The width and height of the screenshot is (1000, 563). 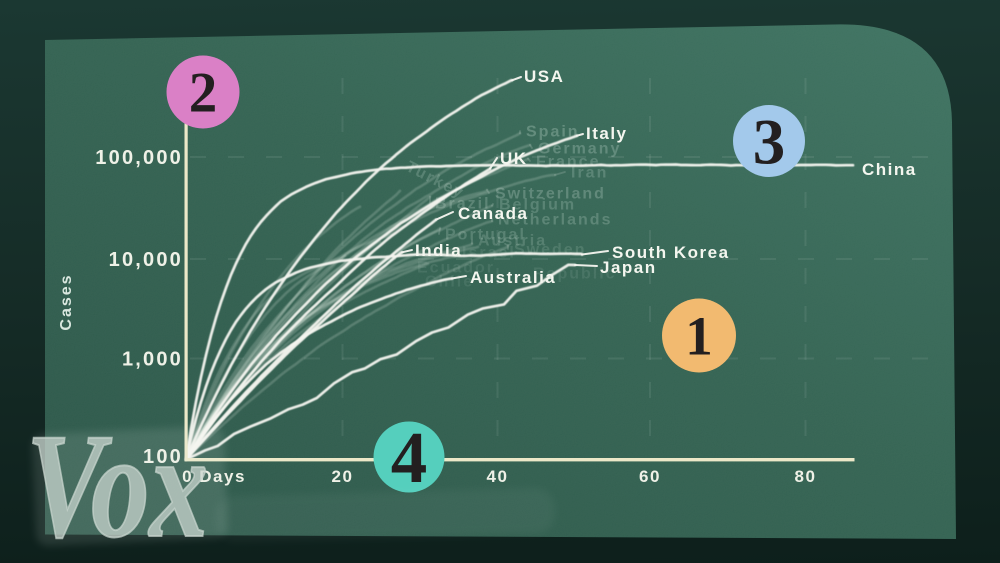 What do you see at coordinates (607, 133) in the screenshot?
I see `svg-text: Italy` at bounding box center [607, 133].